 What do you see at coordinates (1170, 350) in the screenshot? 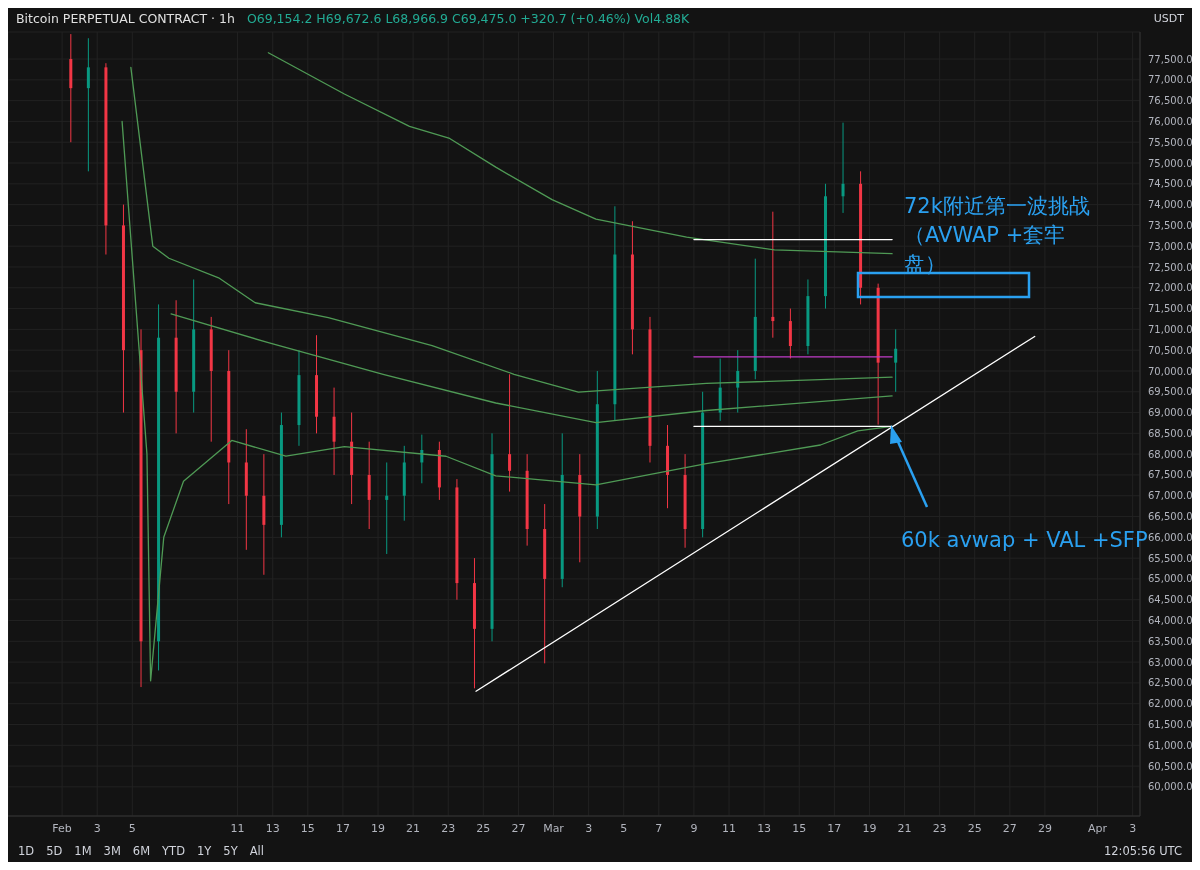
I see `y-tick-label: 70,500.0` at bounding box center [1170, 350].